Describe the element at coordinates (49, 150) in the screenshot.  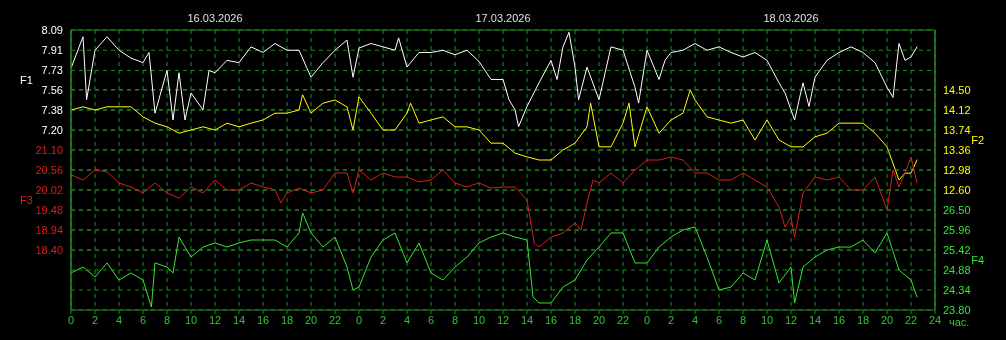
I see `y-tick-label: 21.10` at that location.